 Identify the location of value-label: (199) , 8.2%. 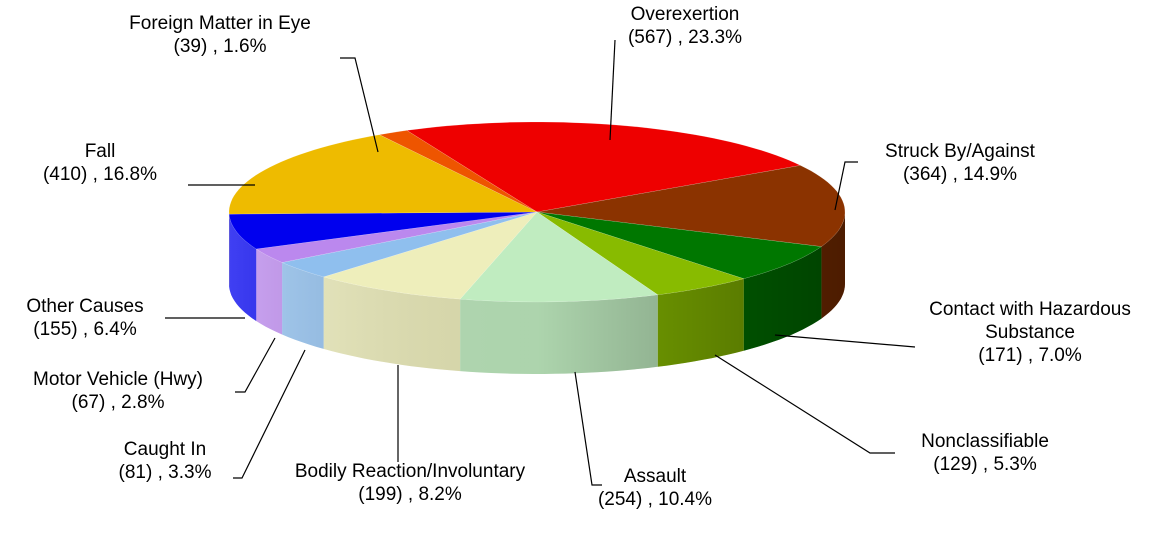
(410, 494).